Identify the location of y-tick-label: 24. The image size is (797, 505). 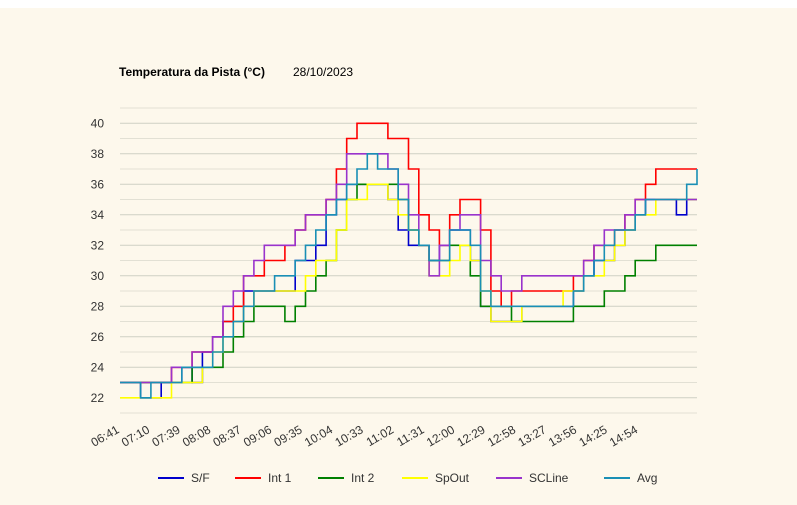
(98, 367).